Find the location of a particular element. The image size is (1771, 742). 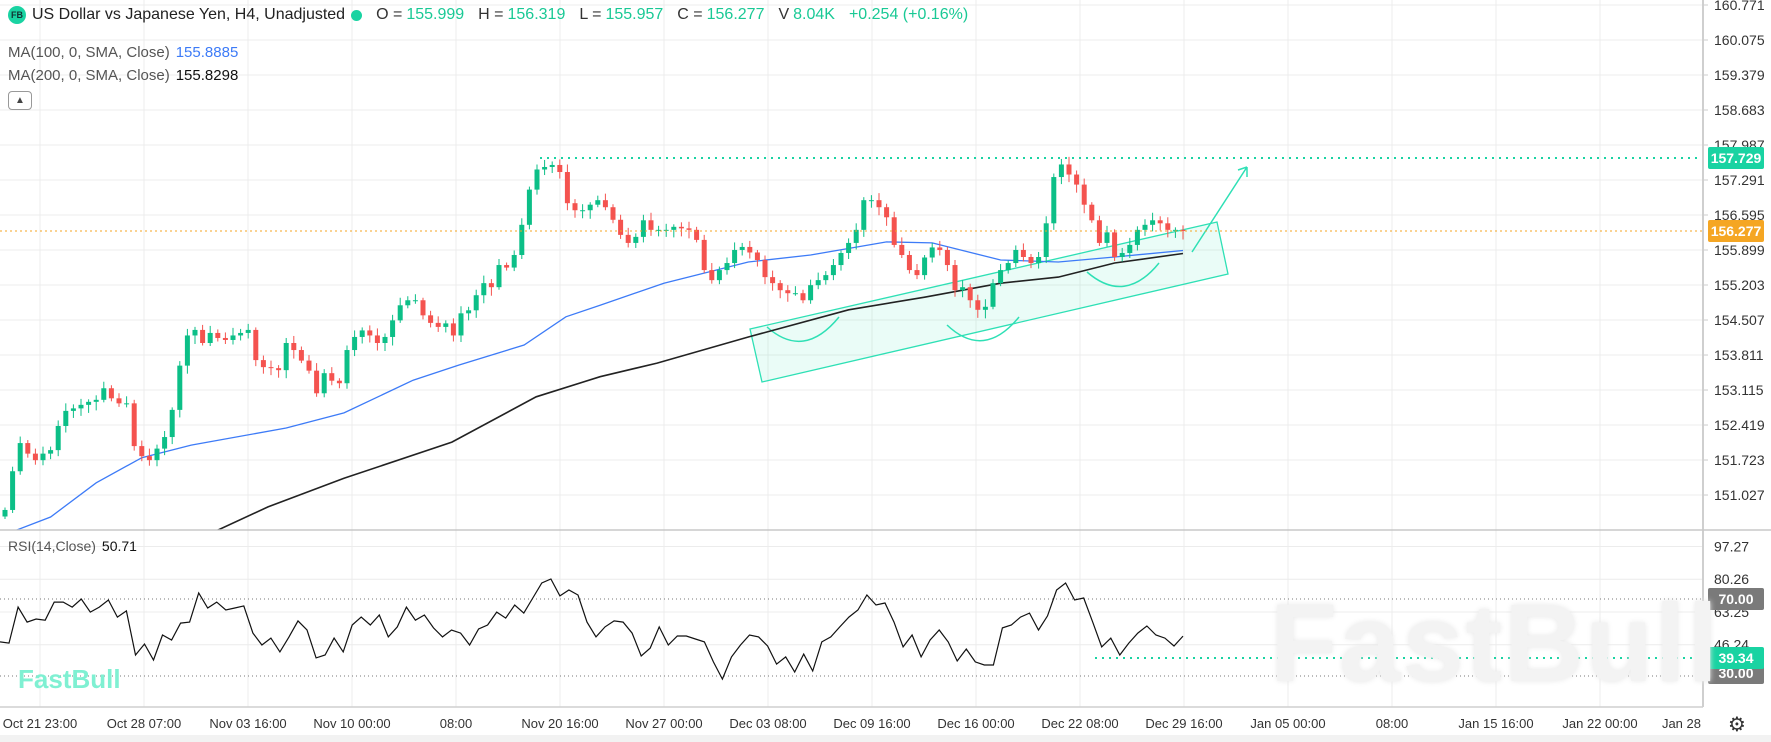

rsi-legend: RSI(14,Close) 50.71 is located at coordinates (72, 546).